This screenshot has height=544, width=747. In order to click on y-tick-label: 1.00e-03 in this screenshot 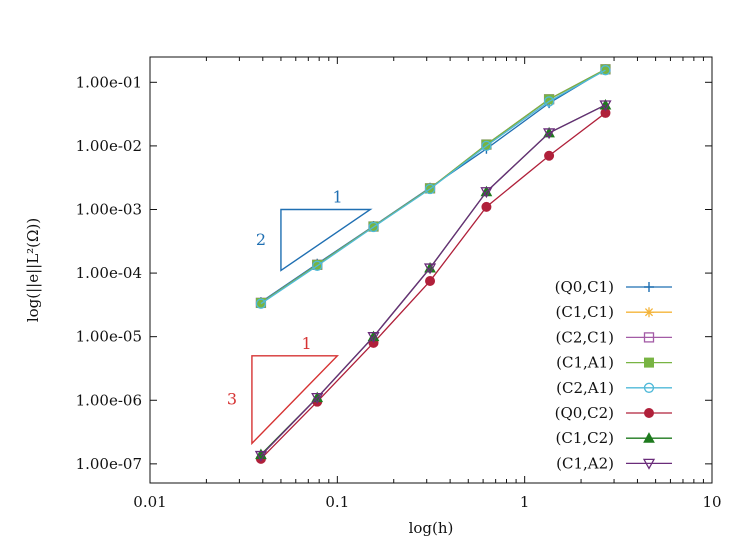, I will do `click(109, 209)`.